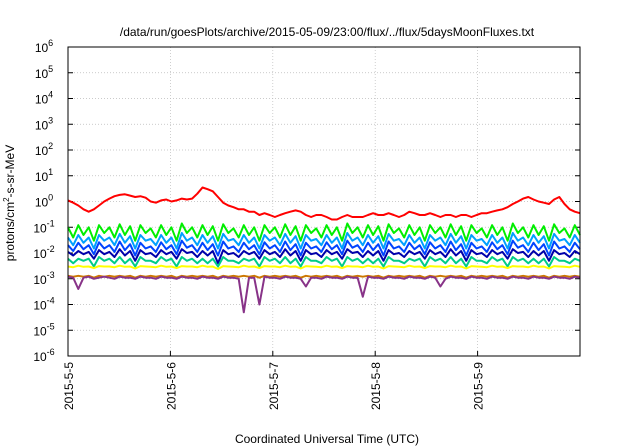 This screenshot has height=448, width=640. What do you see at coordinates (51, 249) in the screenshot?
I see `y-tick-exp: -2` at bounding box center [51, 249].